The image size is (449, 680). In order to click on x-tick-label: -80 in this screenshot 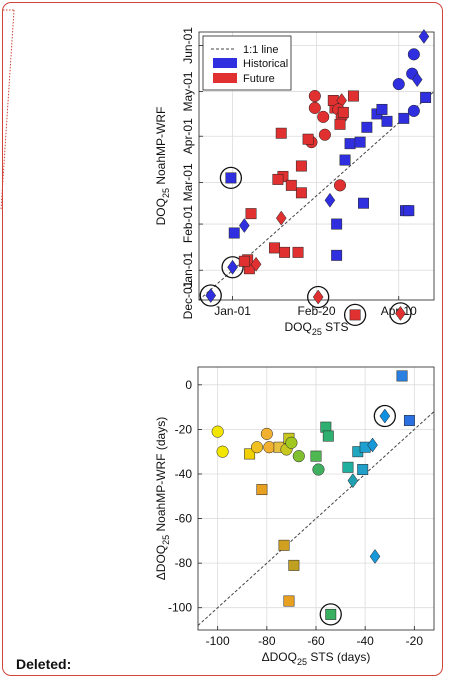, I will do `click(267, 641)`.